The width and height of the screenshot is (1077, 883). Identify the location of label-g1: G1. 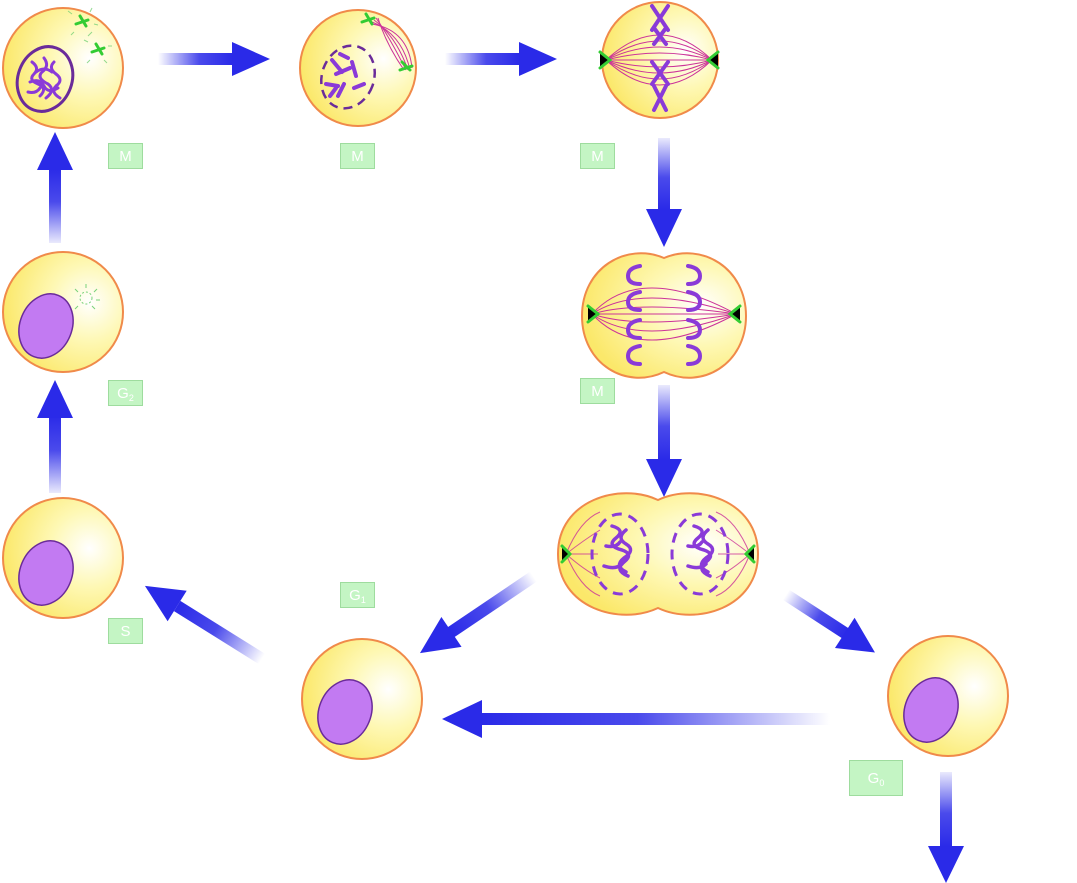
(357, 595).